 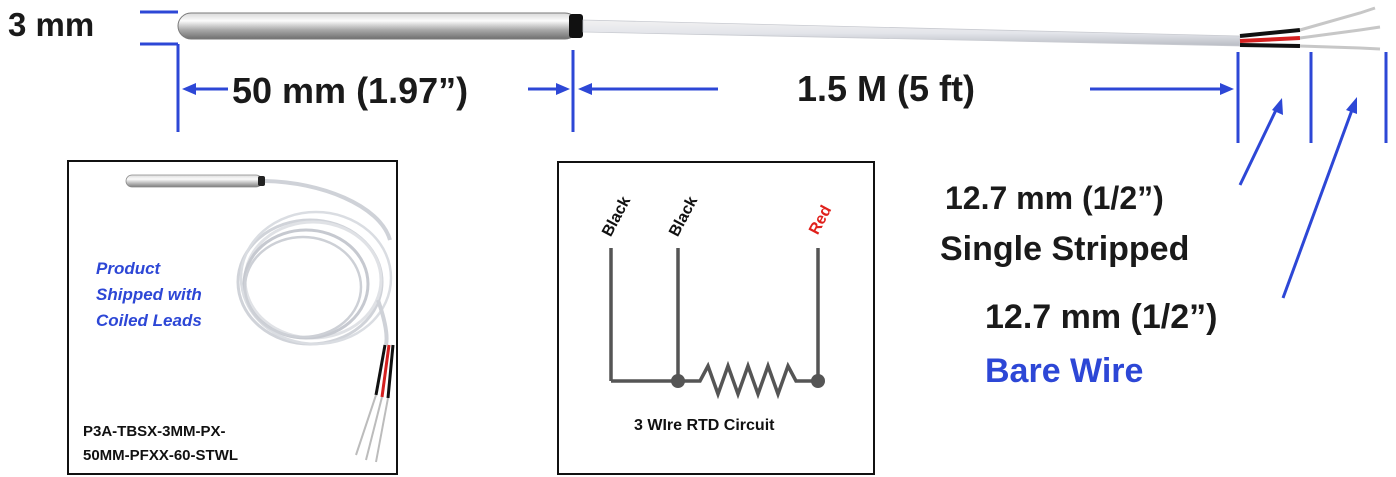 I want to click on diameter-marker, so click(x=160, y=71).